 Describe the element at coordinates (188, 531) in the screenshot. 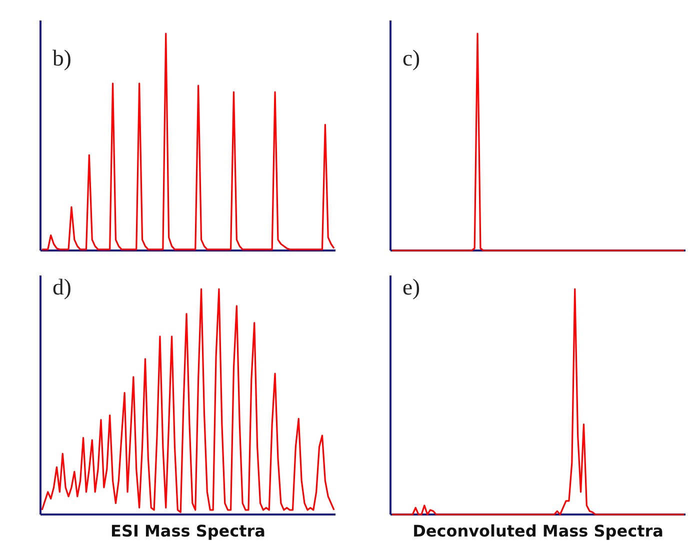

I see `text: ESI Mass Spectra` at that location.